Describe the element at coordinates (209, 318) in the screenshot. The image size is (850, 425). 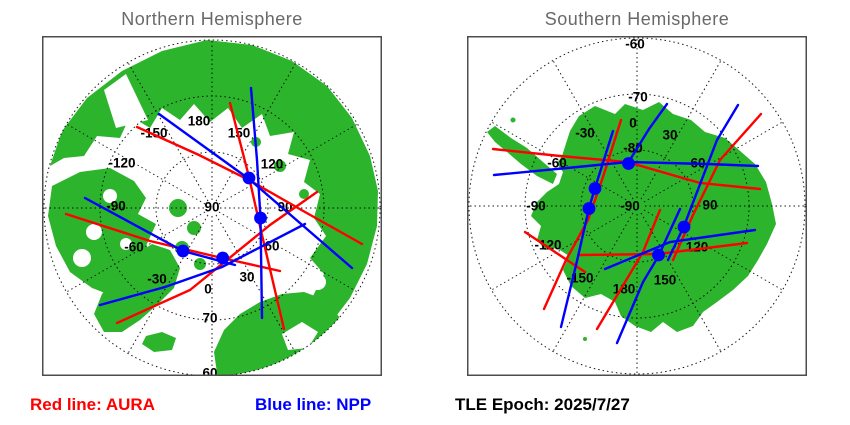
I see `longitude-latitude-label: 70` at that location.